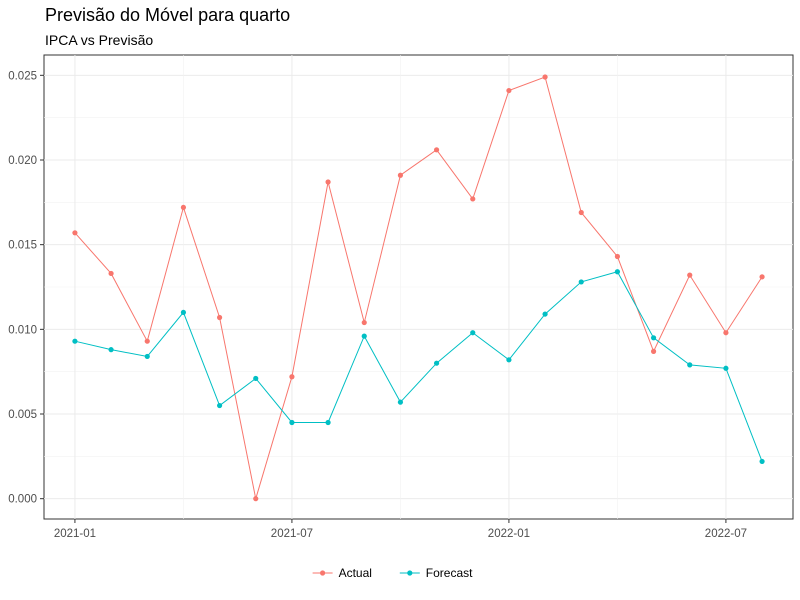 The image size is (800, 600). Describe the element at coordinates (323, 573) in the screenshot. I see `legend-key-point-actual` at that location.